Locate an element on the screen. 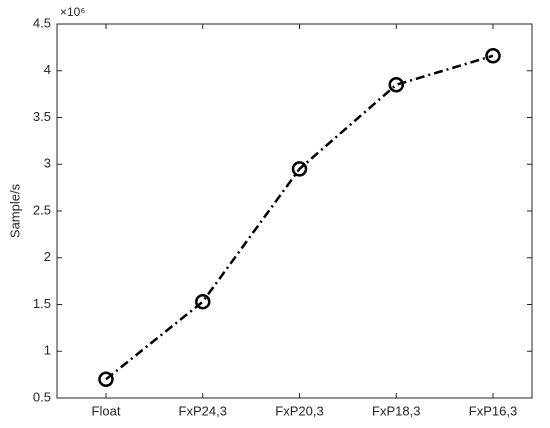 The width and height of the screenshot is (550, 428). y-multiplier: ×10⁶ is located at coordinates (72, 12).